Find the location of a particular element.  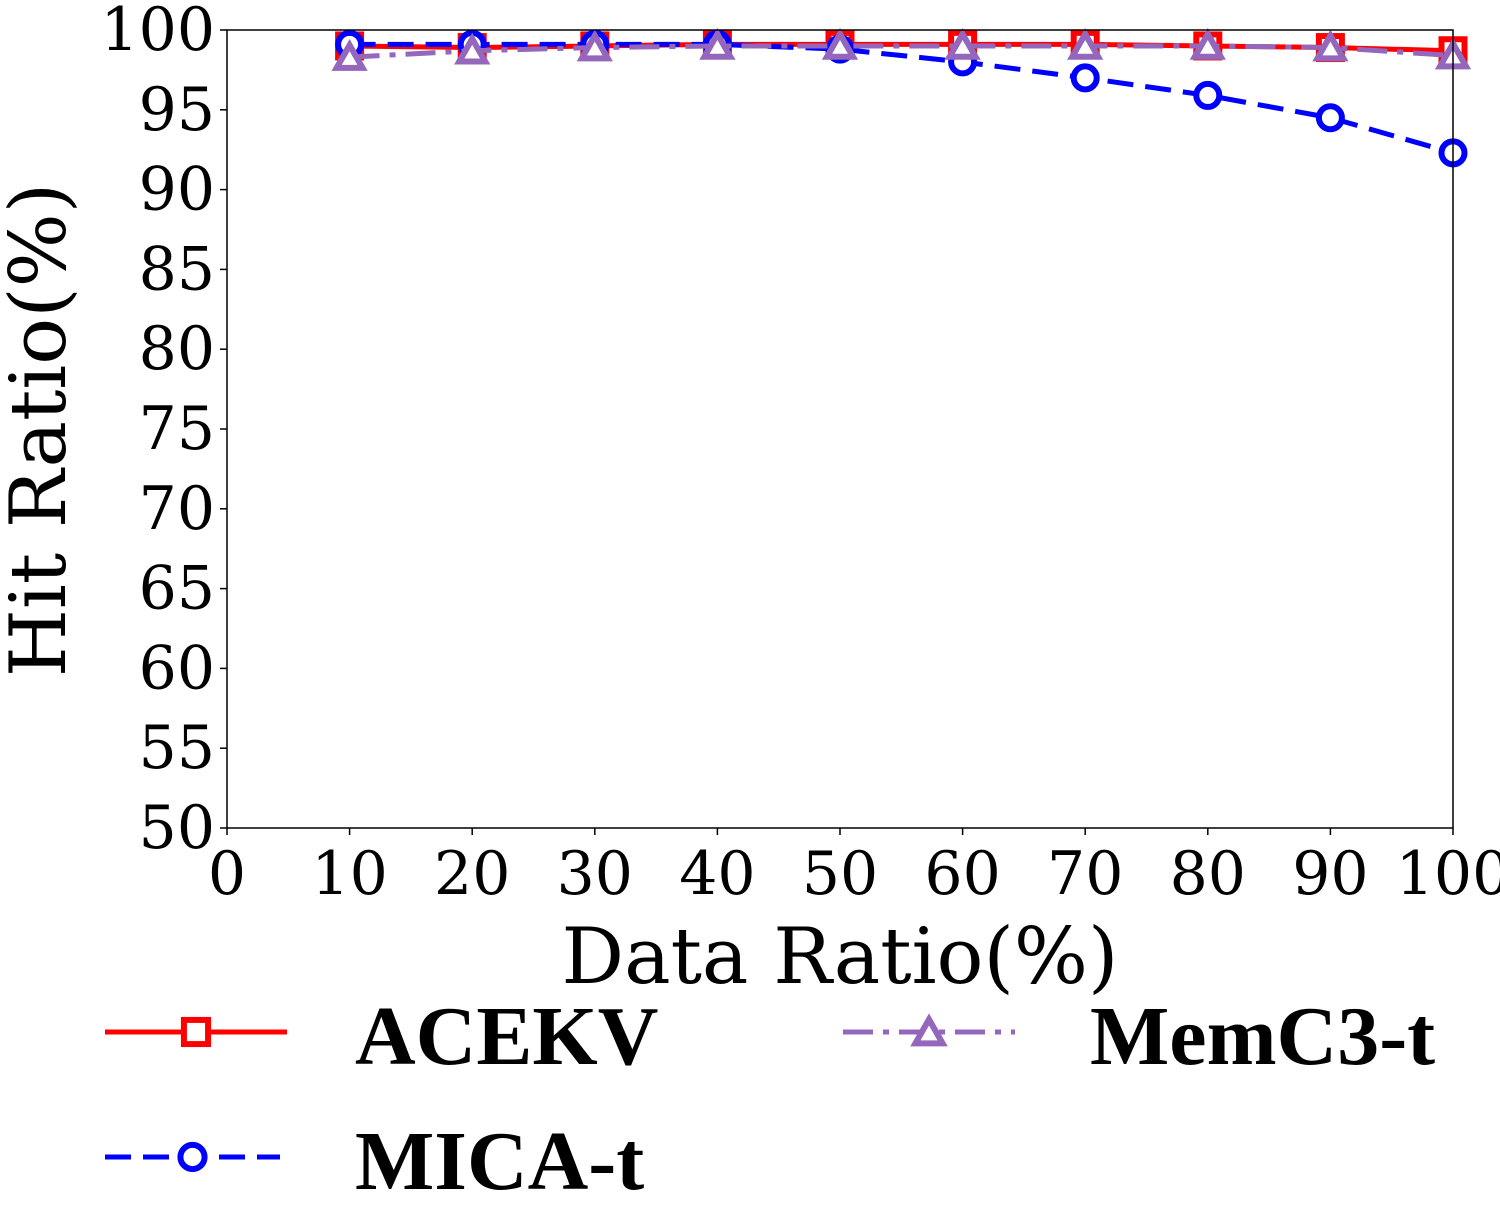

y-tick-label: 60 is located at coordinates (177, 668).